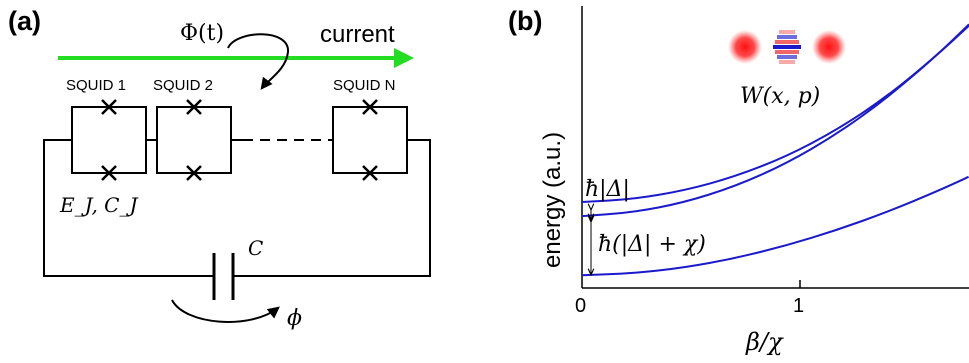 This screenshot has width=969, height=363. What do you see at coordinates (525, 21) in the screenshot?
I see `panel-b-label: (b)` at bounding box center [525, 21].